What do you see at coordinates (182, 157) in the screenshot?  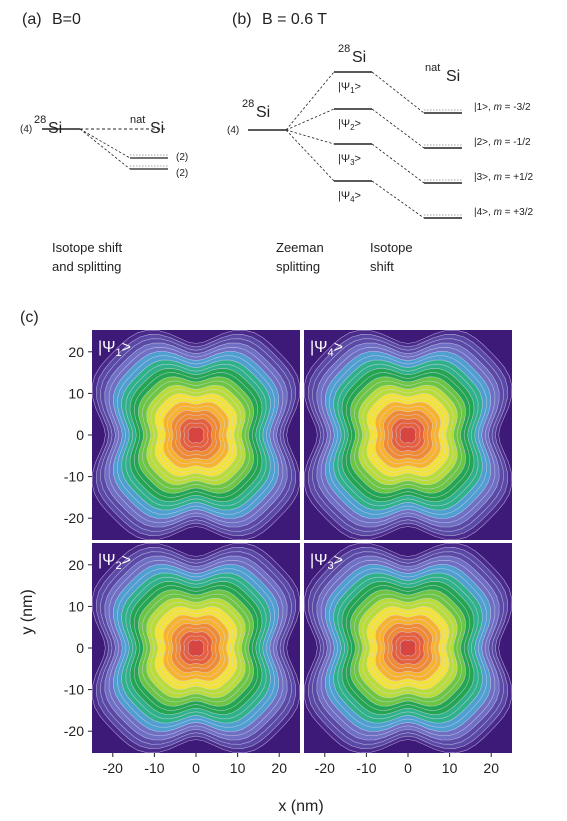 I see `a-degeneracy-right-1: (2)` at bounding box center [182, 157].